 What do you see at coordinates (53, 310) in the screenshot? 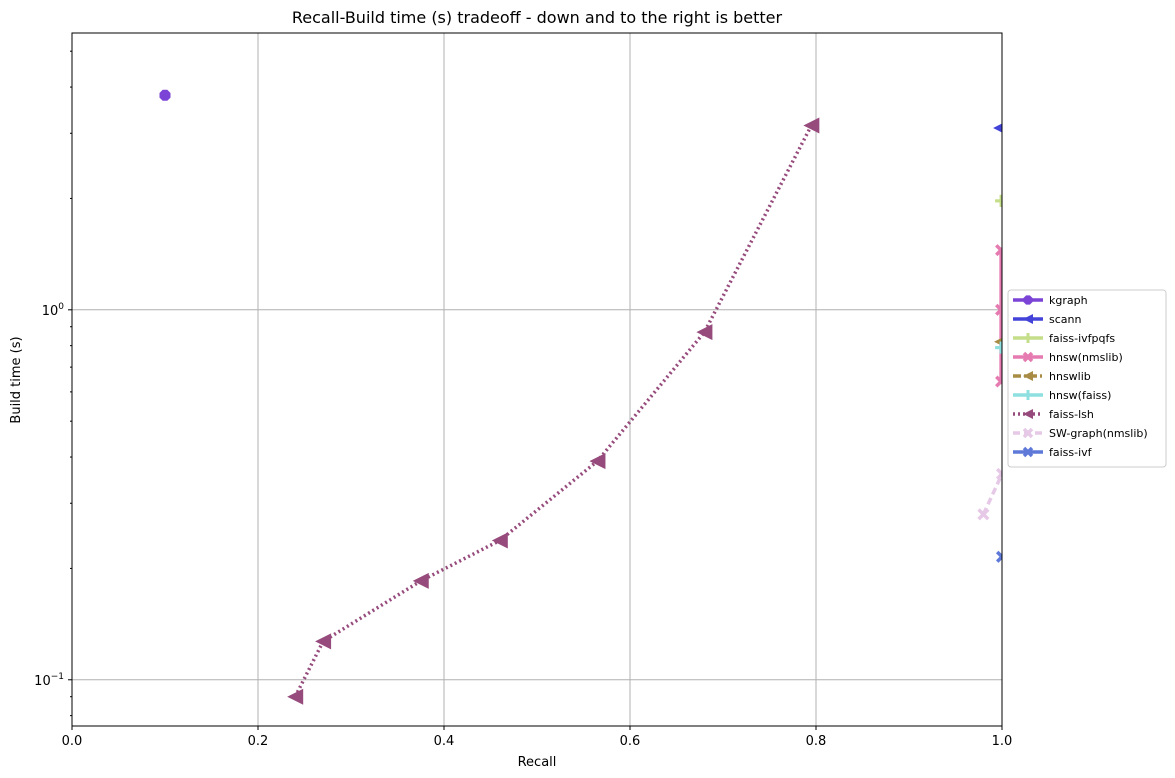
I see `y-tick-label: 10⁰` at bounding box center [53, 310].